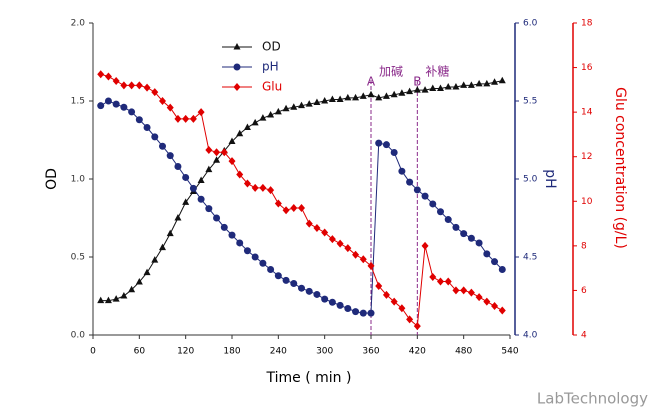 This screenshot has width=650, height=407. Describe the element at coordinates (309, 378) in the screenshot. I see `x-axis-title: Time ( min )` at that location.